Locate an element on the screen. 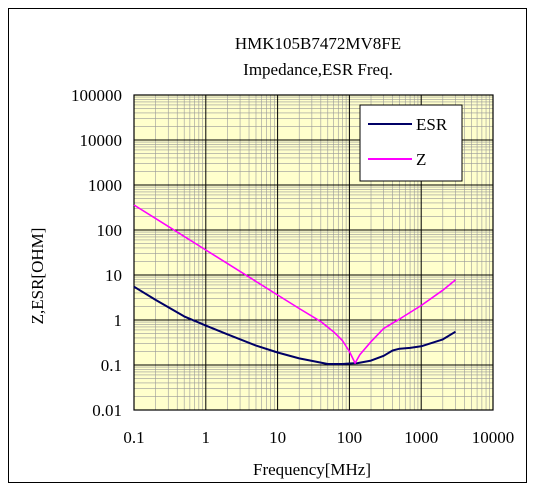  x-axis-label: Frequency[MHz] is located at coordinates (312, 469).